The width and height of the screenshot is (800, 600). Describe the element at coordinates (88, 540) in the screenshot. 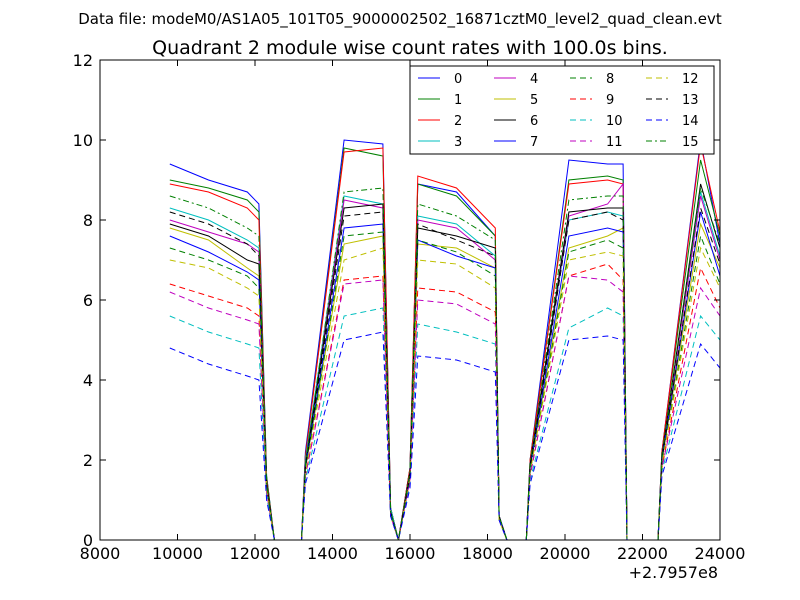

I see `y-tick-label: 0` at that location.